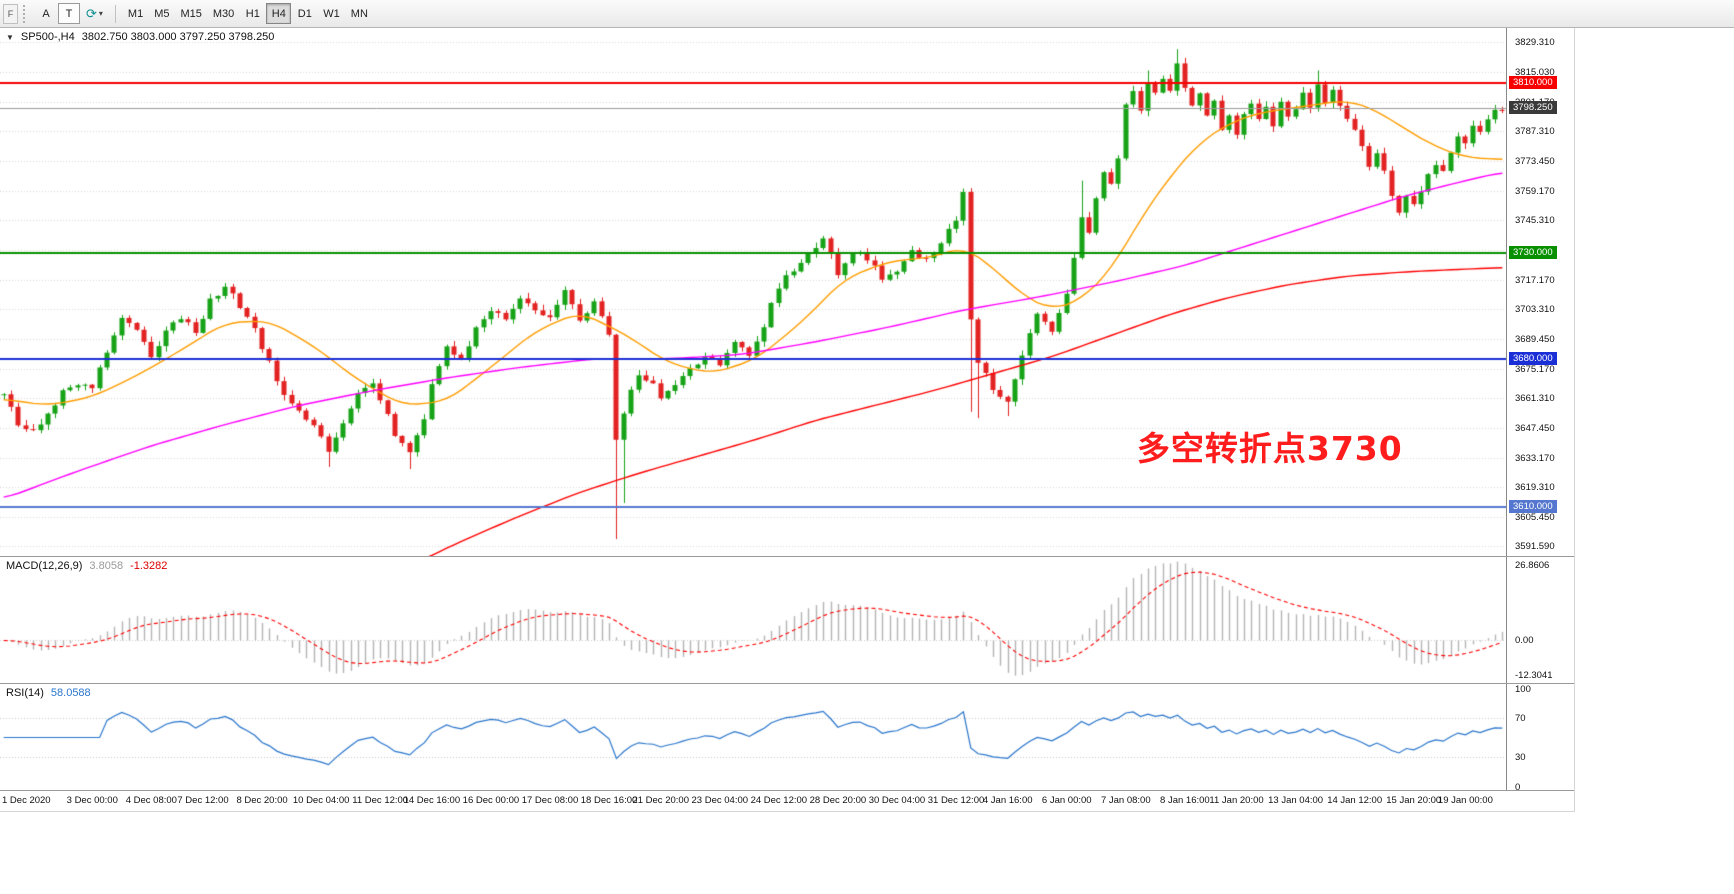  What do you see at coordinates (161, 13) in the screenshot?
I see `timeframe-button-m5: M5` at bounding box center [161, 13].